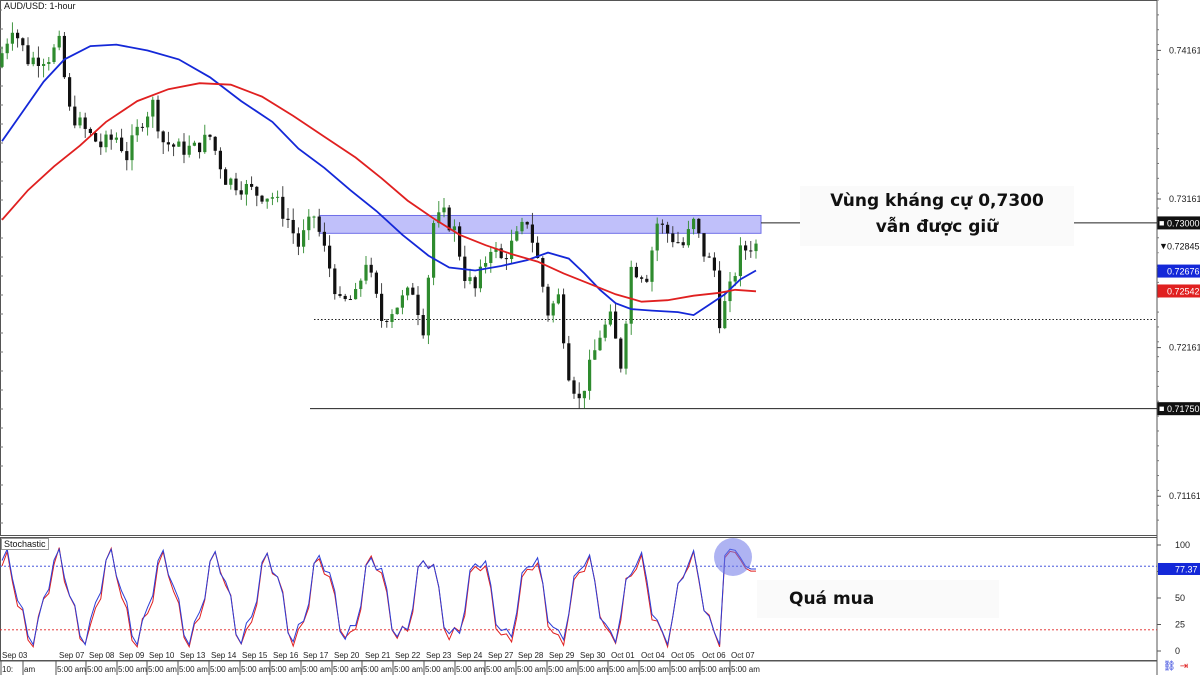  What do you see at coordinates (15, 655) in the screenshot?
I see `x-date-label: Sep 03` at bounding box center [15, 655].